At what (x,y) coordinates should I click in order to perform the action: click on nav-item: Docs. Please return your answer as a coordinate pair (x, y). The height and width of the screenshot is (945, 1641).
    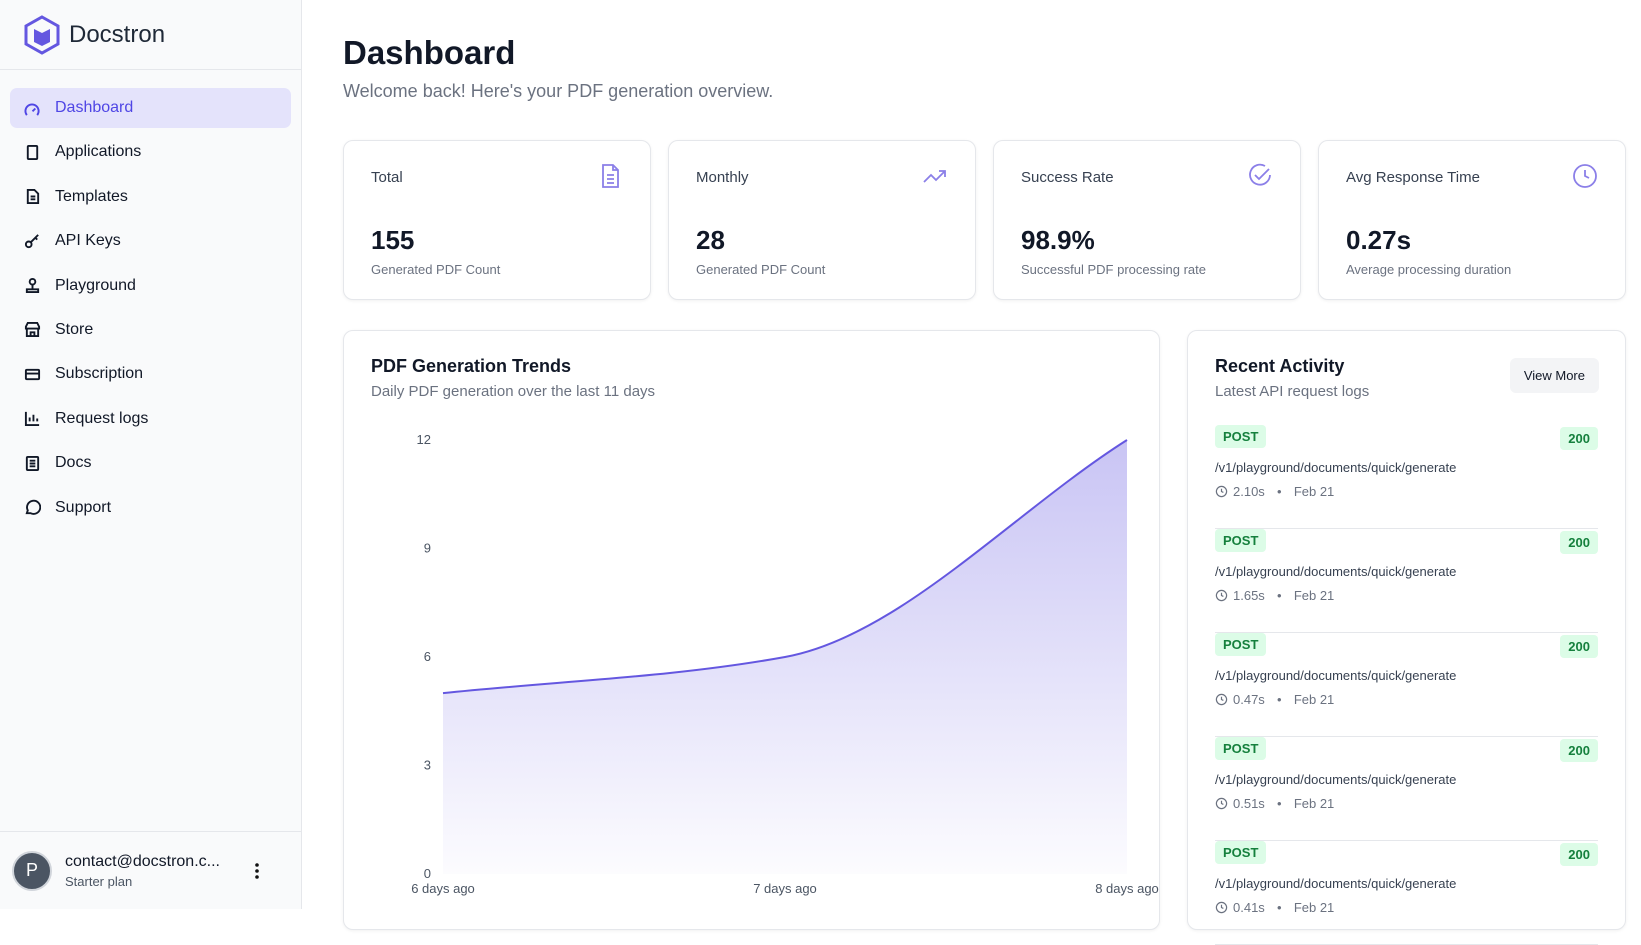
    Looking at the image, I should click on (150, 463).